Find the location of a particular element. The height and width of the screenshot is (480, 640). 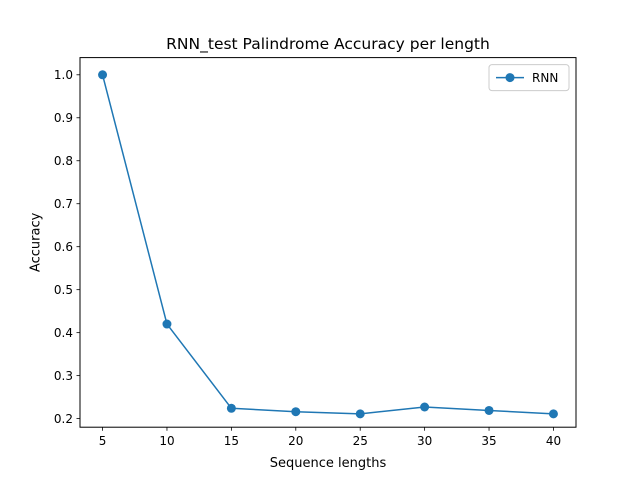

x-tick-label: 30 is located at coordinates (424, 441).